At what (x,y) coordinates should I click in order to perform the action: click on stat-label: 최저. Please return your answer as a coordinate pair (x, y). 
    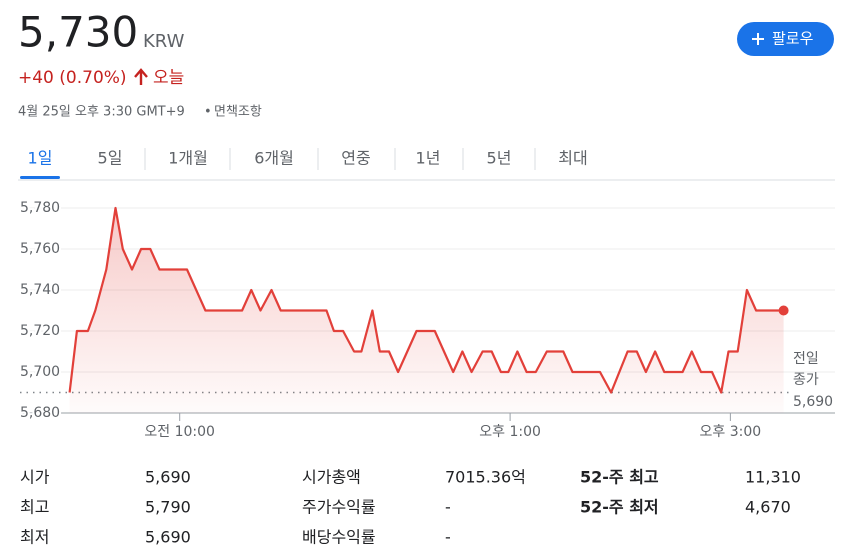
    Looking at the image, I should click on (34, 537).